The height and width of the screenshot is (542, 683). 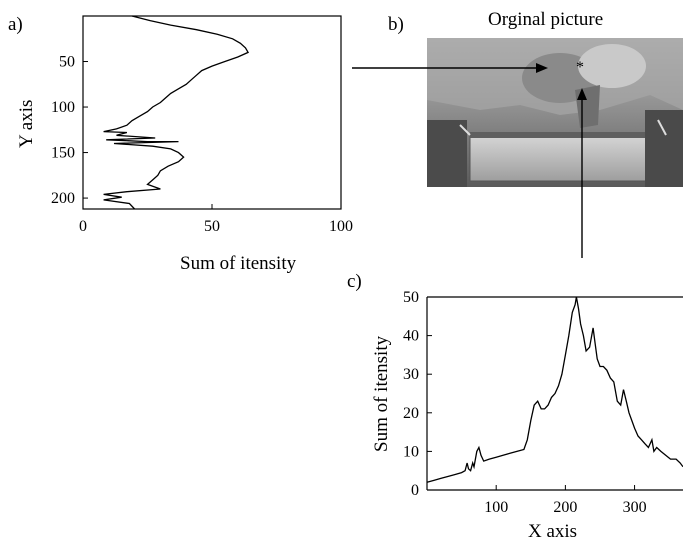 What do you see at coordinates (15, 24) in the screenshot?
I see `panel-label-a: a)` at bounding box center [15, 24].